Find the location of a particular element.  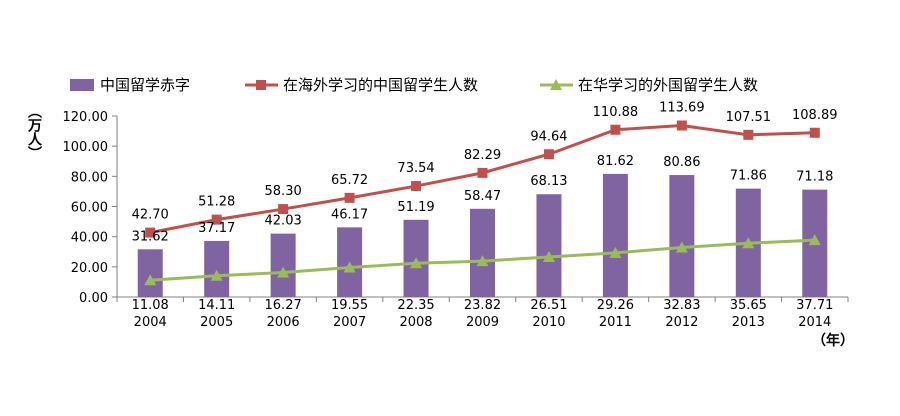

x-tick-label: 2012 is located at coordinates (681, 322).